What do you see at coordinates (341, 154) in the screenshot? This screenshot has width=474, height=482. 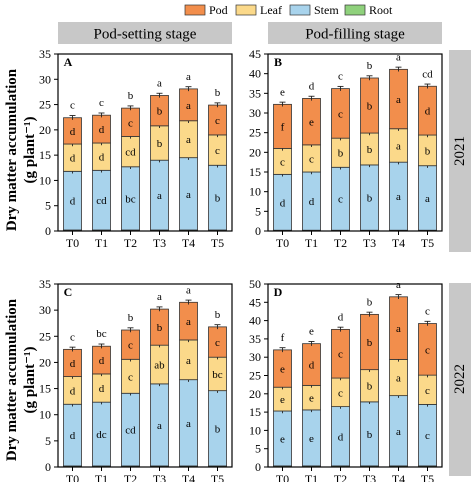 I see `sig-letter-b-t2-leaf: b` at bounding box center [341, 154].